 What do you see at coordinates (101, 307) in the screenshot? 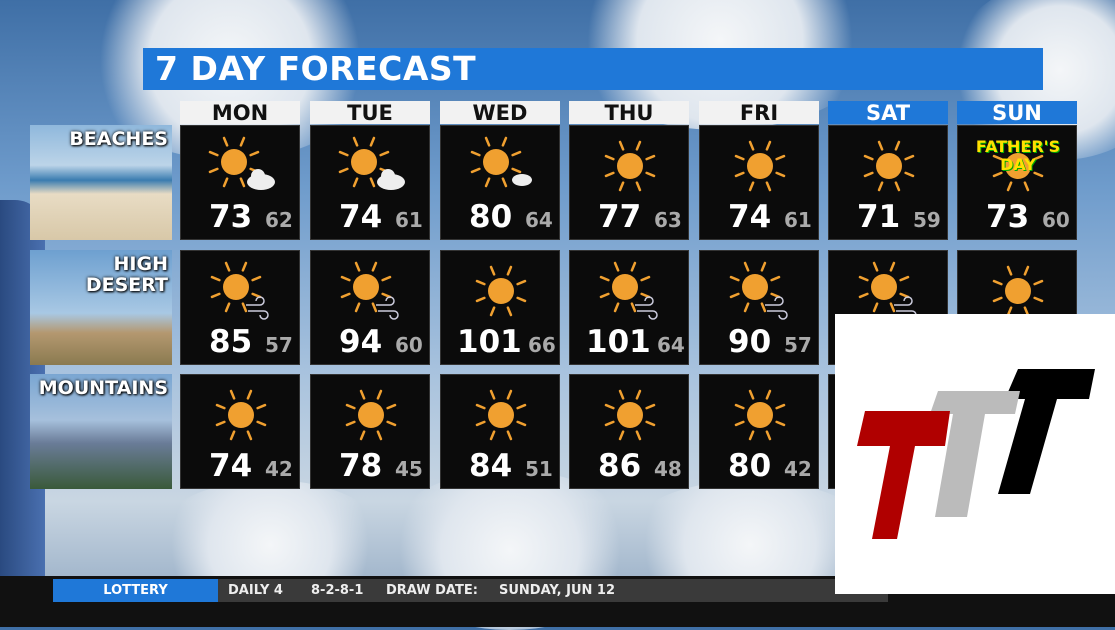
I see `region-high-desert: HIGH DESERT` at bounding box center [101, 307].